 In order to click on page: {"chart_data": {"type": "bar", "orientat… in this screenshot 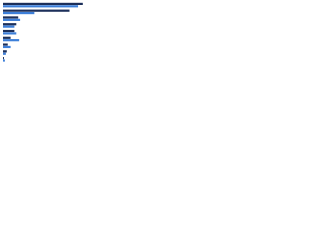, I will do `click(50, 35)`.